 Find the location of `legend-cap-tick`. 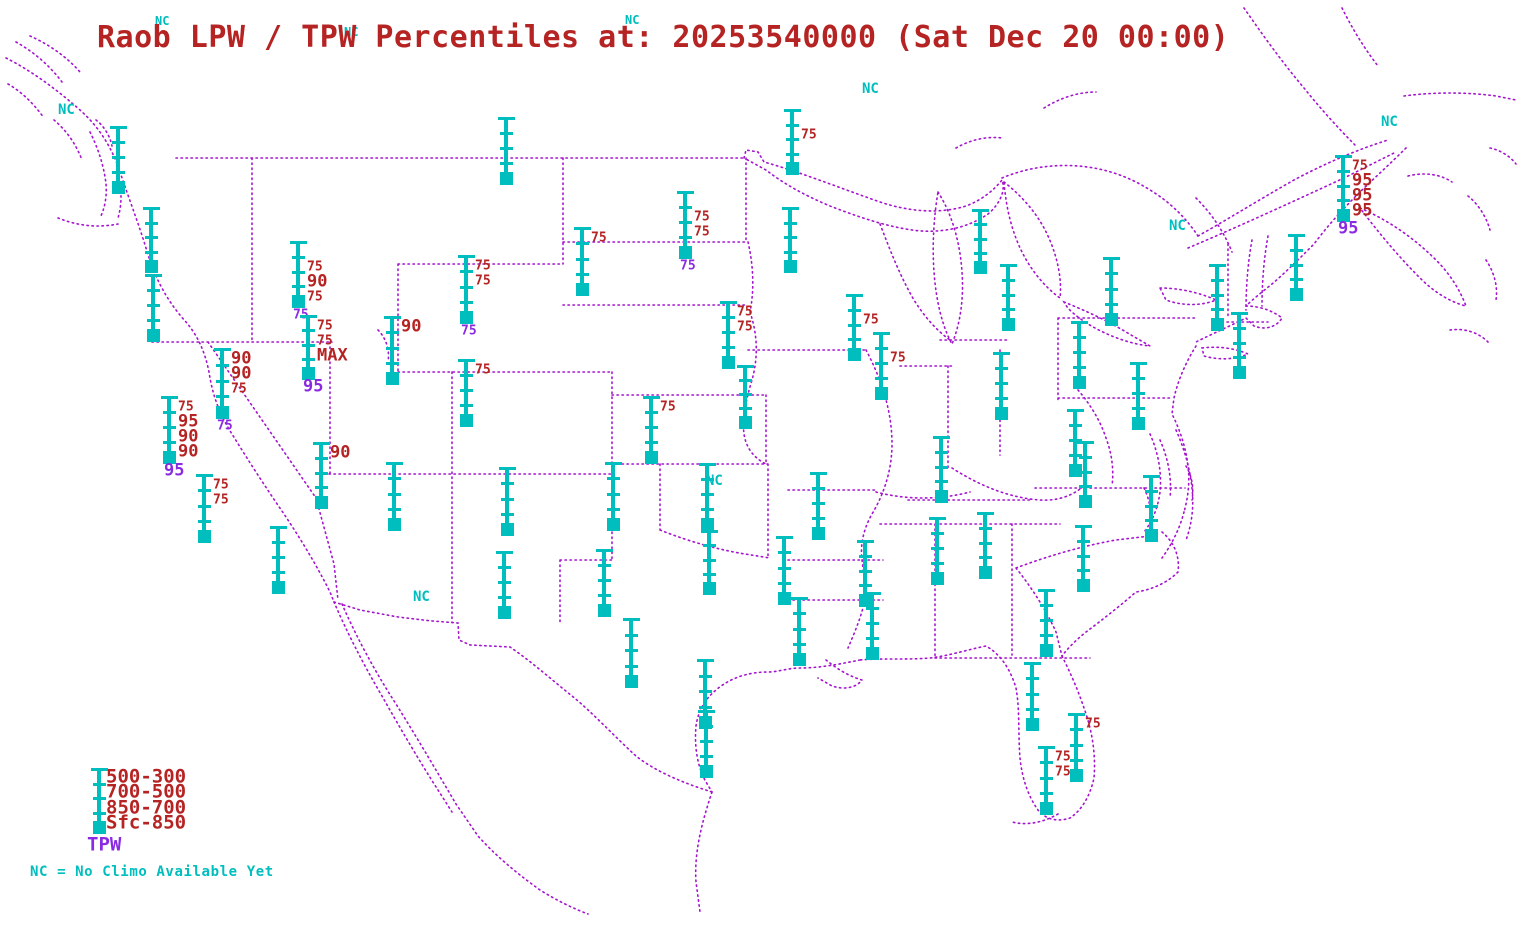

legend-cap-tick is located at coordinates (99, 769).